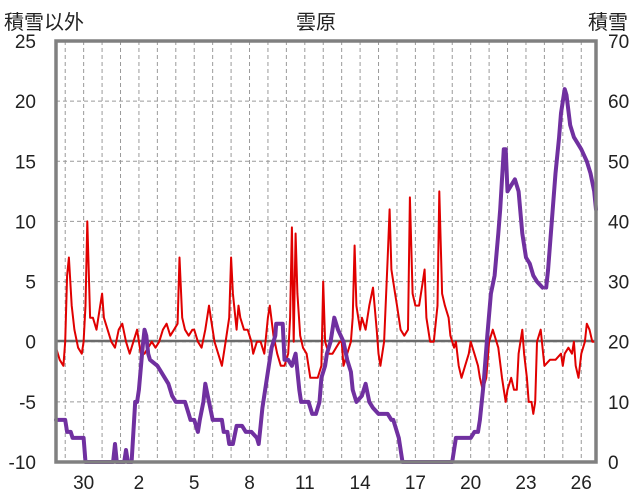 The height and width of the screenshot is (501, 636). What do you see at coordinates (618, 42) in the screenshot?
I see `y-tick-right: 70` at bounding box center [618, 42].